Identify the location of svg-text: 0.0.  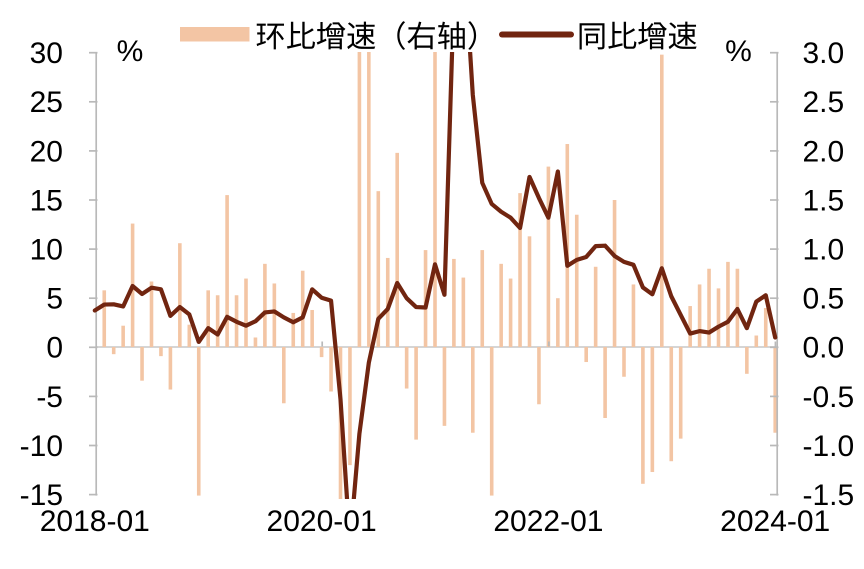
(824, 348).